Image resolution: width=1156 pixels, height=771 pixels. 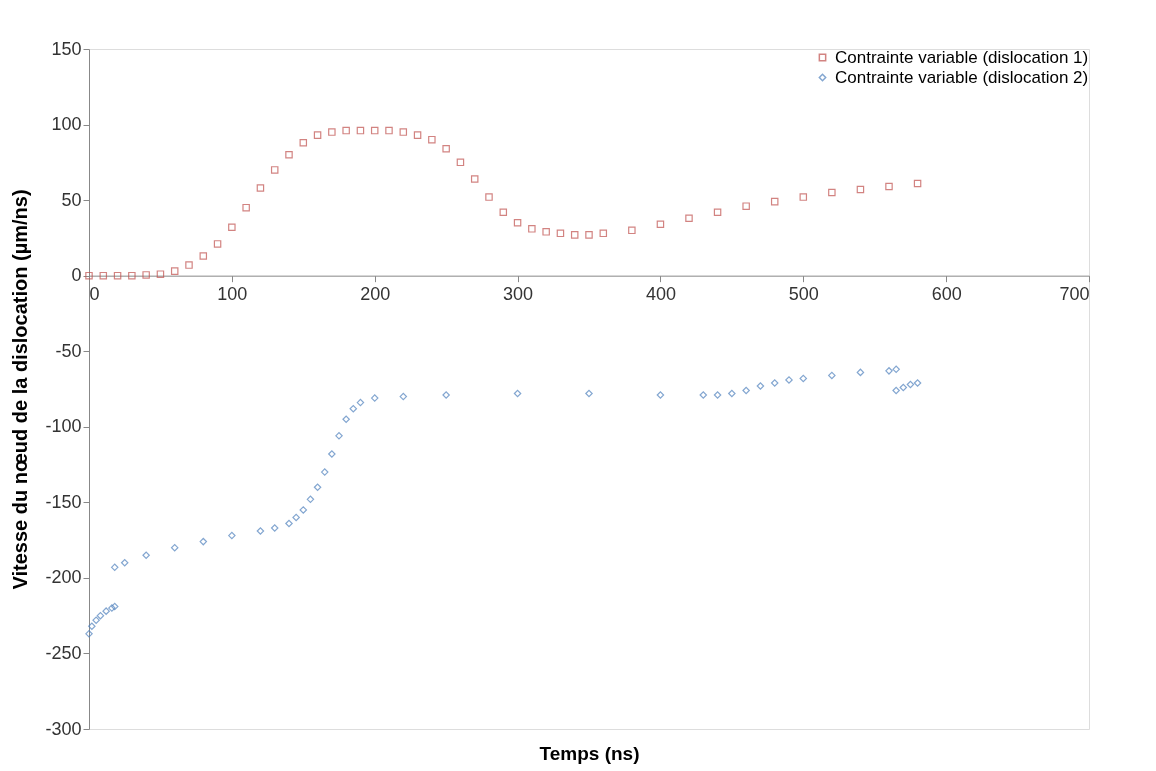 What do you see at coordinates (94, 294) in the screenshot?
I see `x-tick-label: 0` at bounding box center [94, 294].